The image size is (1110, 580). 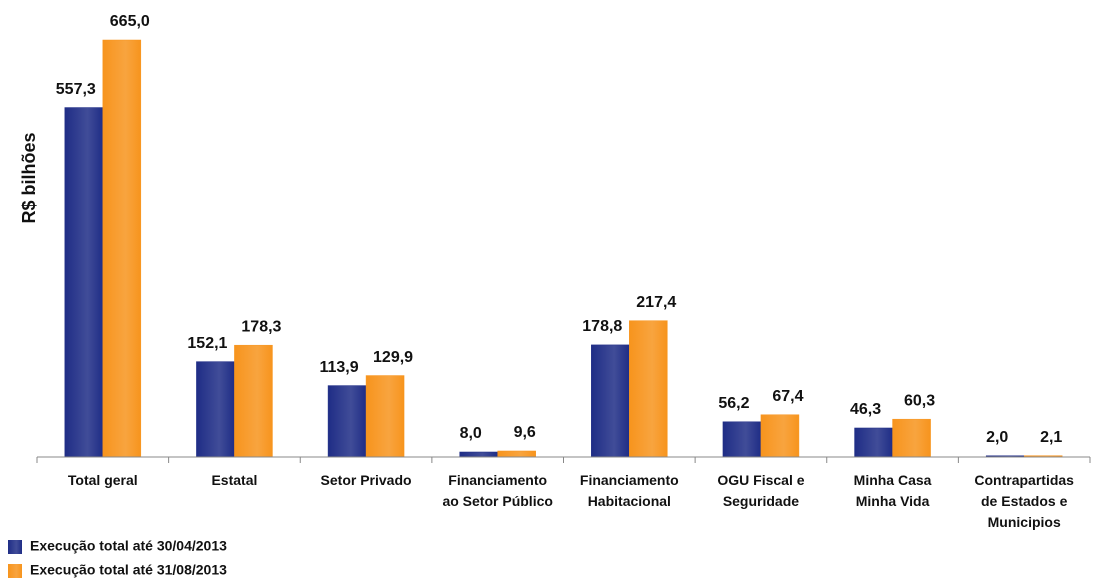 What do you see at coordinates (865, 409) in the screenshot?
I see `value-label: 46,3` at bounding box center [865, 409].